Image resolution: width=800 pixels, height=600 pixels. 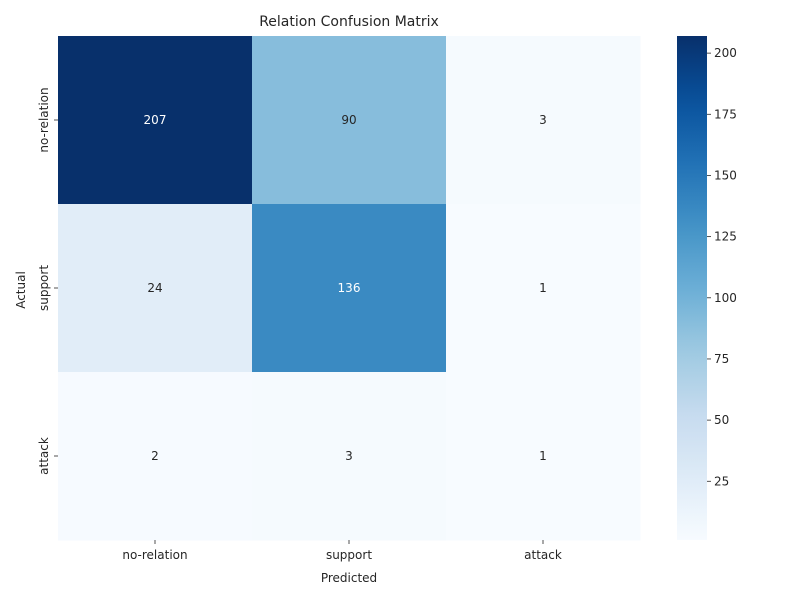 I want to click on cell-value-label: 136, so click(x=349, y=288).